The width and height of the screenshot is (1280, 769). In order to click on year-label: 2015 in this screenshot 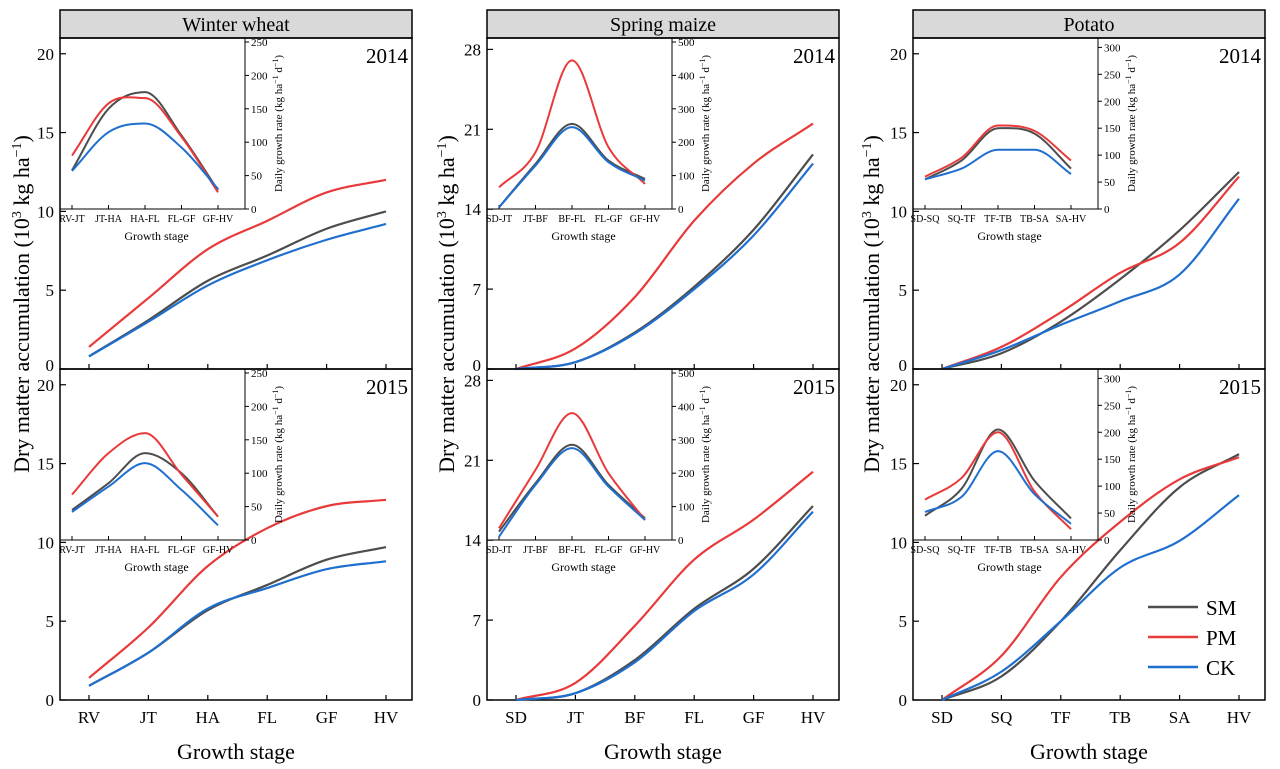, I will do `click(814, 387)`.